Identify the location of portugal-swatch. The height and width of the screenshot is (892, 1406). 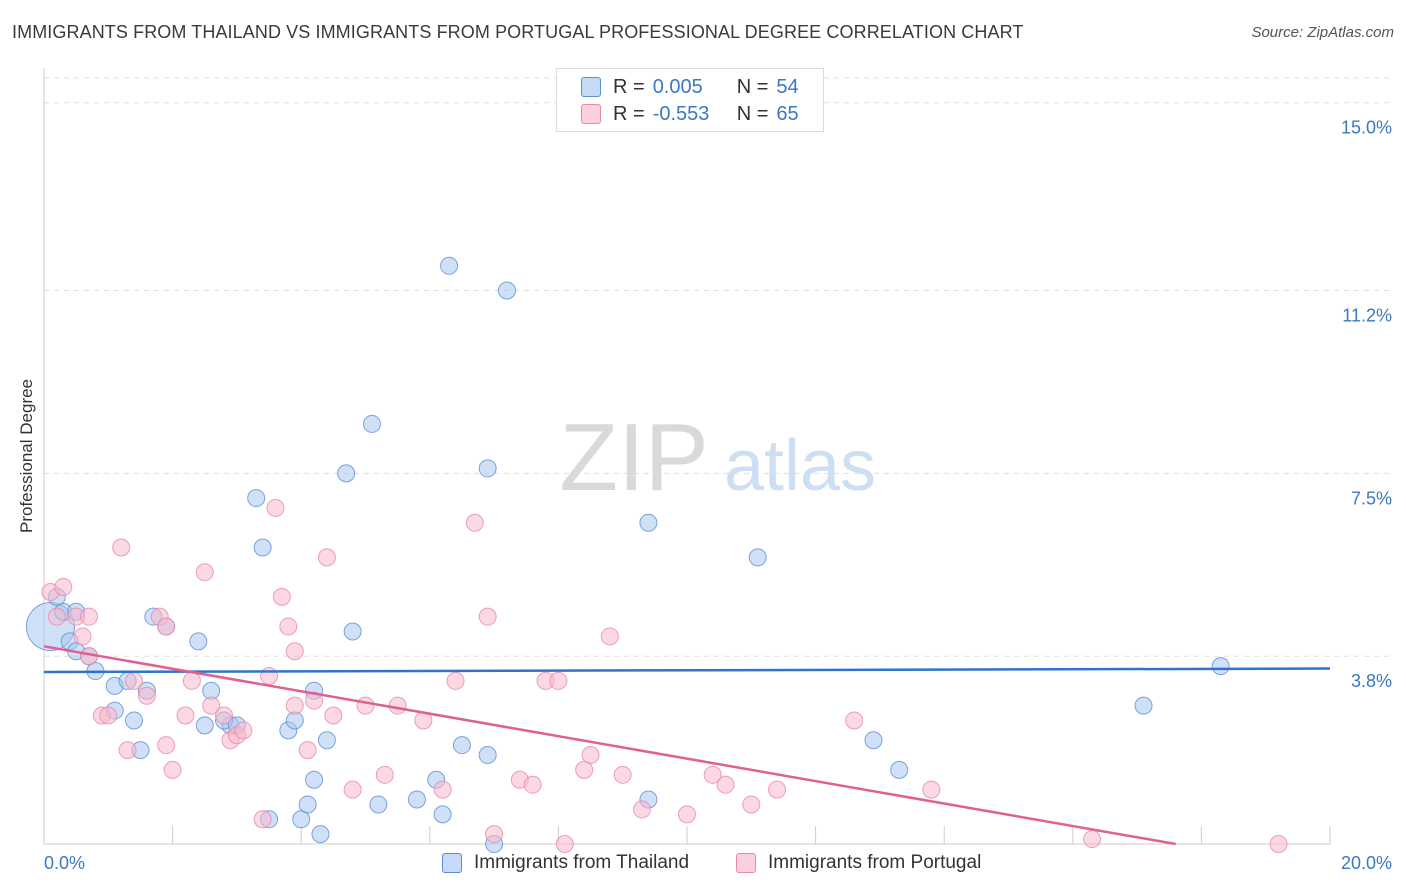
(746, 863).